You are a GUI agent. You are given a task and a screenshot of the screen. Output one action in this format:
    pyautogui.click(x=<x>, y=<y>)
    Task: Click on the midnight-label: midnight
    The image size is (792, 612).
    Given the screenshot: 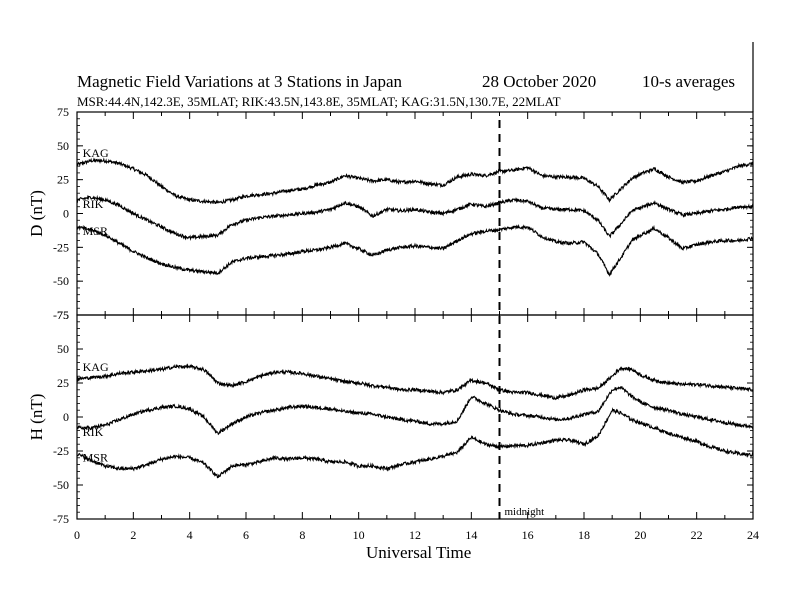 What is the action you would take?
    pyautogui.click(x=525, y=512)
    